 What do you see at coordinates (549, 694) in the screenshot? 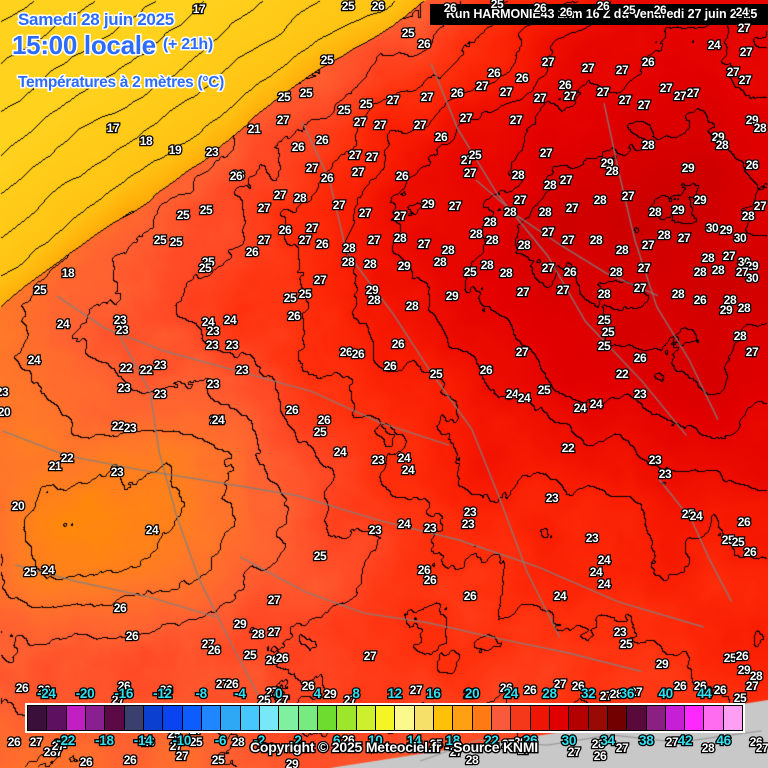
I see `colorbar-tick: 28` at bounding box center [549, 694].